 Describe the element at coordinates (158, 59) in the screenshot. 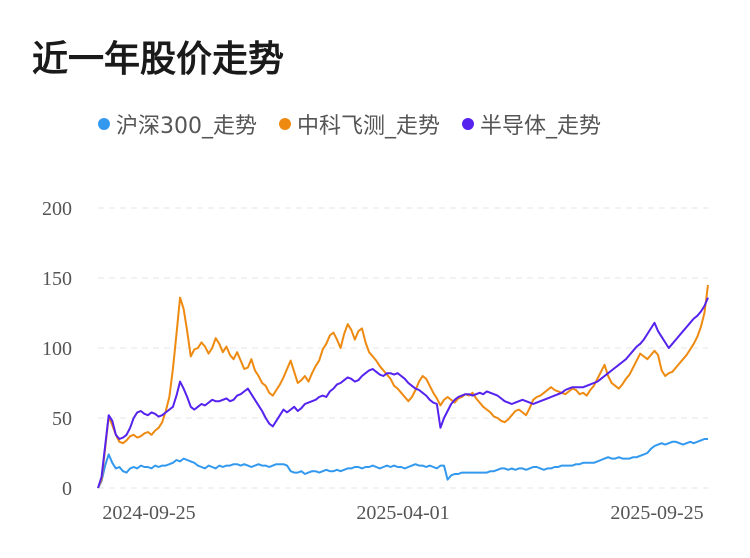

I see `chart-title: 近一年股价走势` at that location.